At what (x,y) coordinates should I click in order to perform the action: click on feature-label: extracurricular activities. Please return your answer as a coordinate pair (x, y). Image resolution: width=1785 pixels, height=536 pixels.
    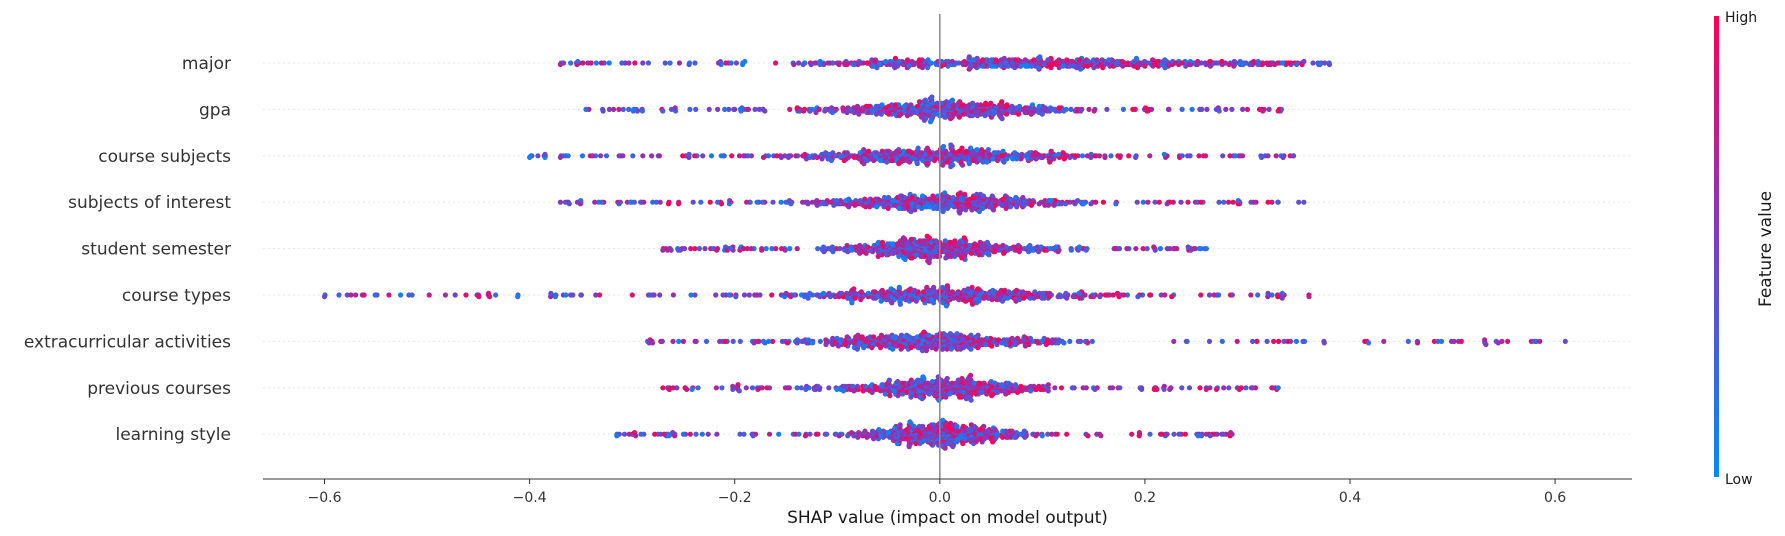
    Looking at the image, I should click on (127, 342).